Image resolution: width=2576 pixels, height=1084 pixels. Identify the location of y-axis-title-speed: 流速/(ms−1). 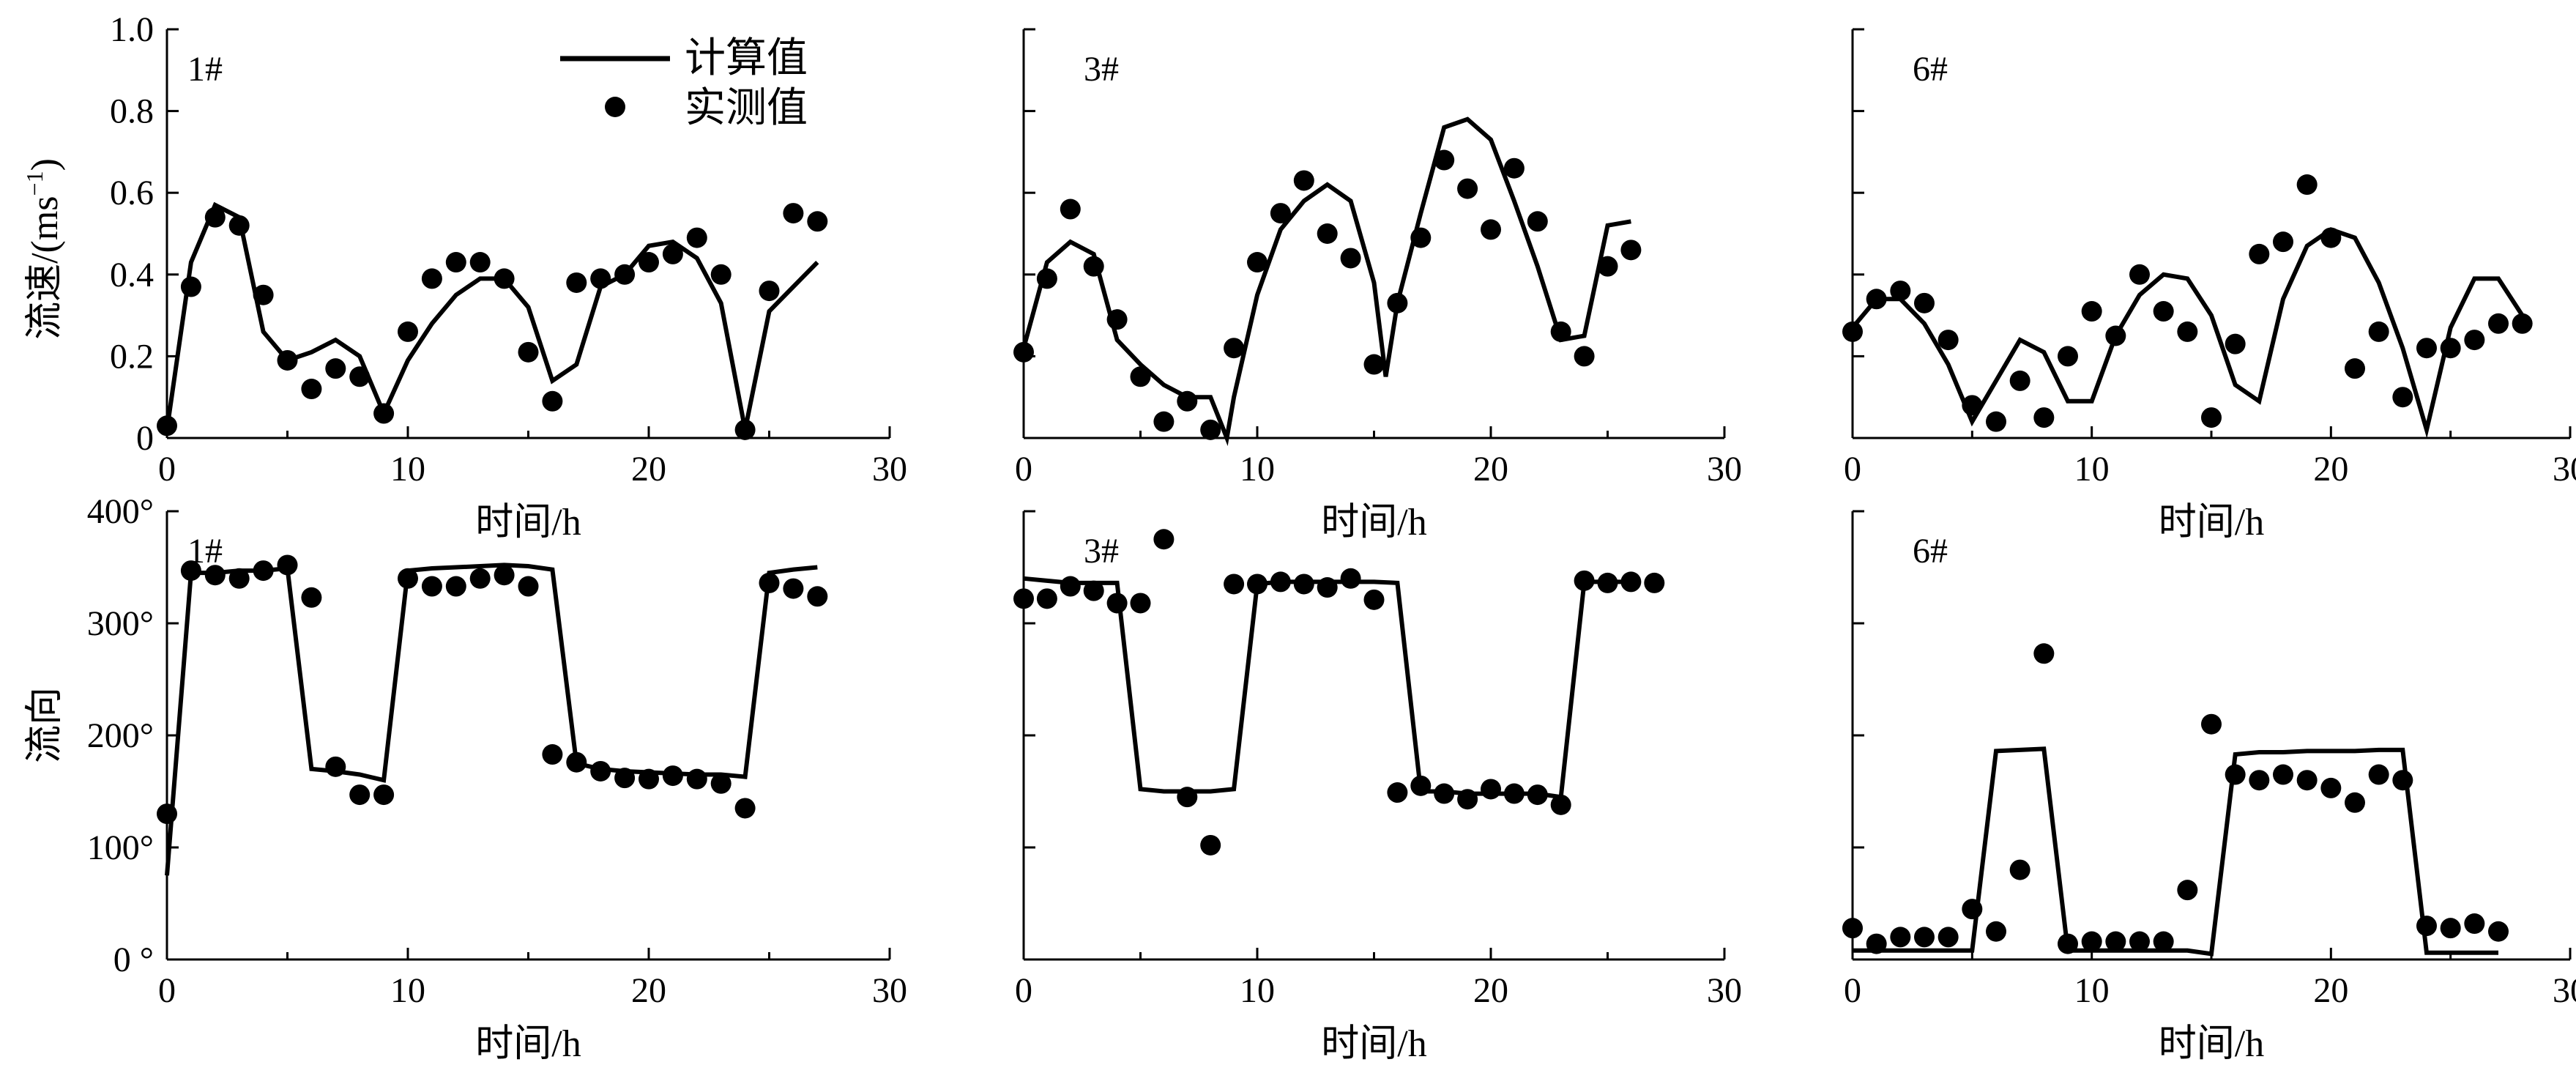
(43, 249).